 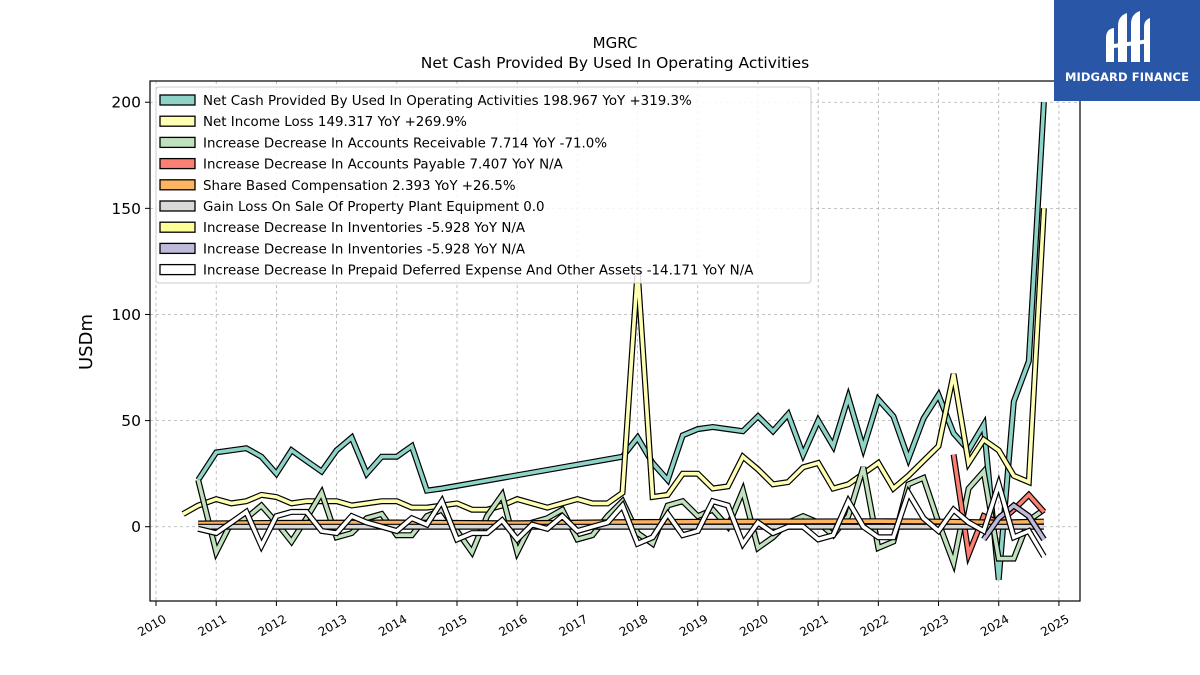 What do you see at coordinates (126, 103) in the screenshot?
I see `y-tick-label: 200` at bounding box center [126, 103].